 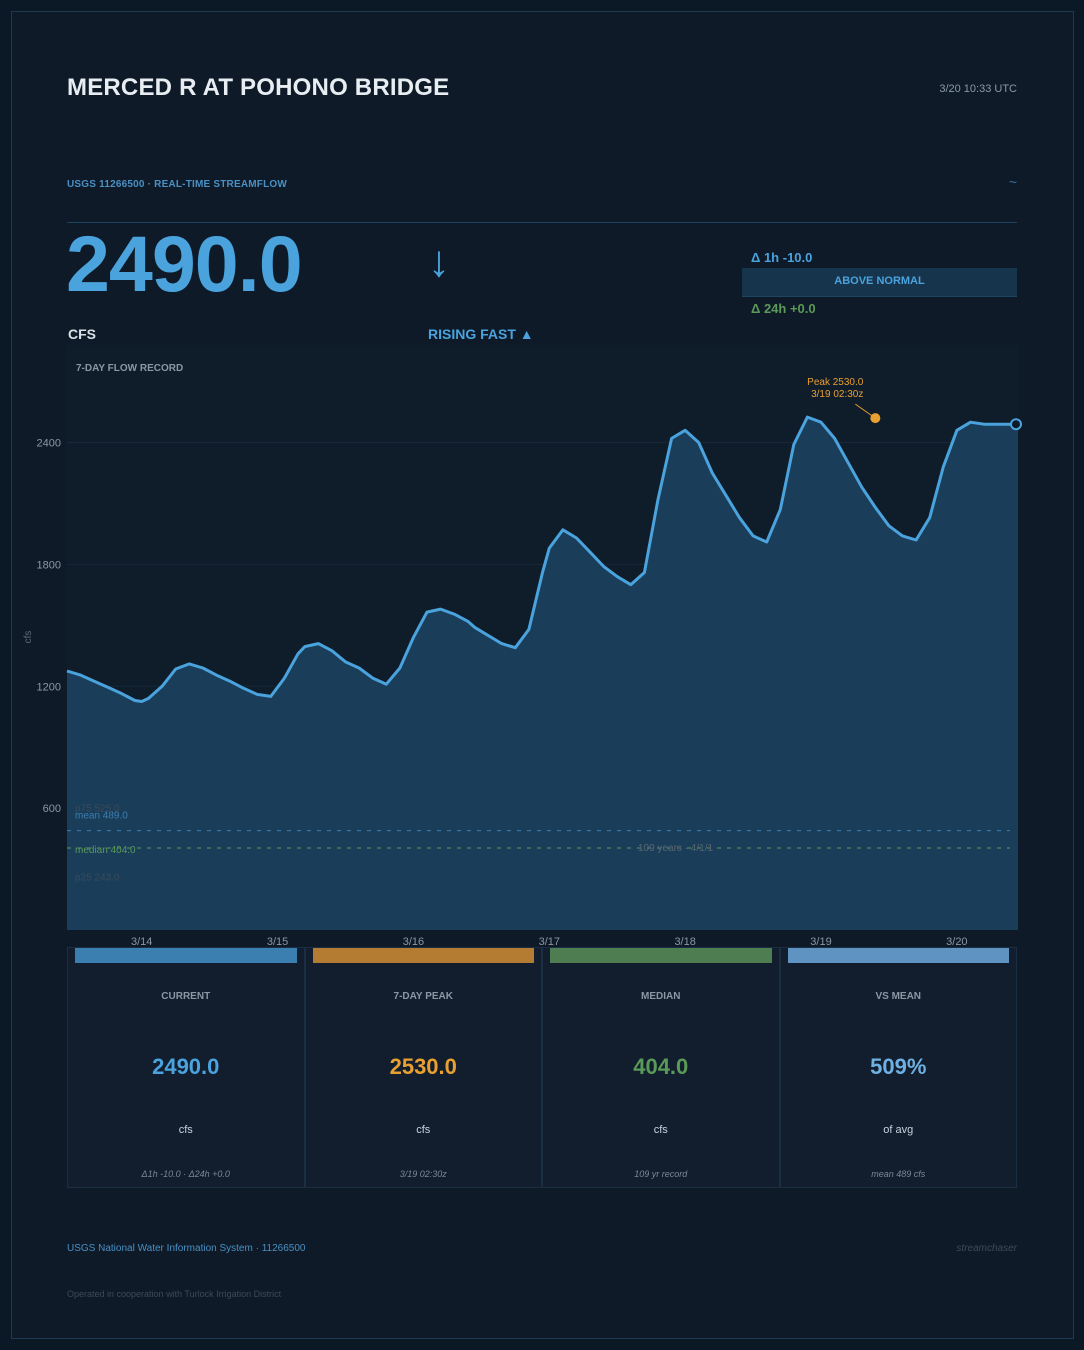 What do you see at coordinates (186, 996) in the screenshot?
I see `card-label: CURRENT` at bounding box center [186, 996].